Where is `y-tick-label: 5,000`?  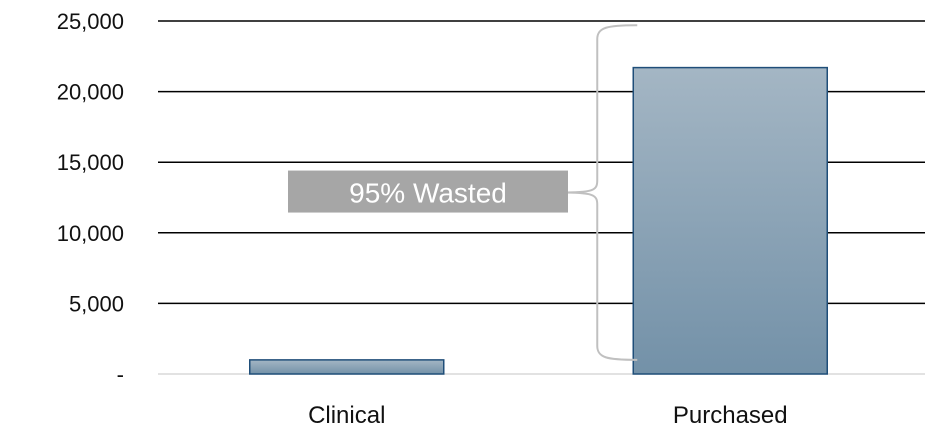 y-tick-label: 5,000 is located at coordinates (96, 303).